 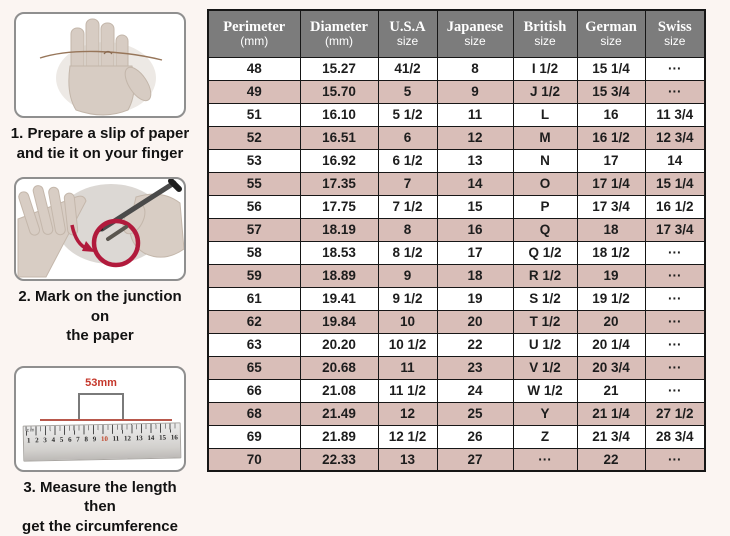 What do you see at coordinates (611, 367) in the screenshot?
I see `table-cell: 20 3/4` at bounding box center [611, 367].